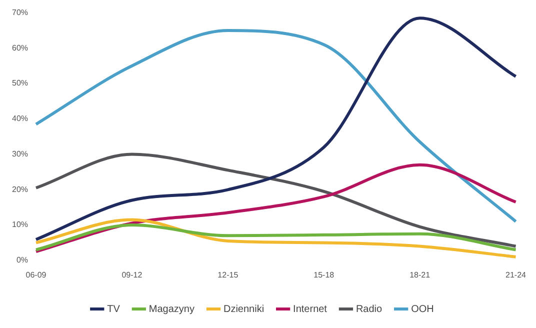  I want to click on y-tick-label: 70%, so click(20, 13).